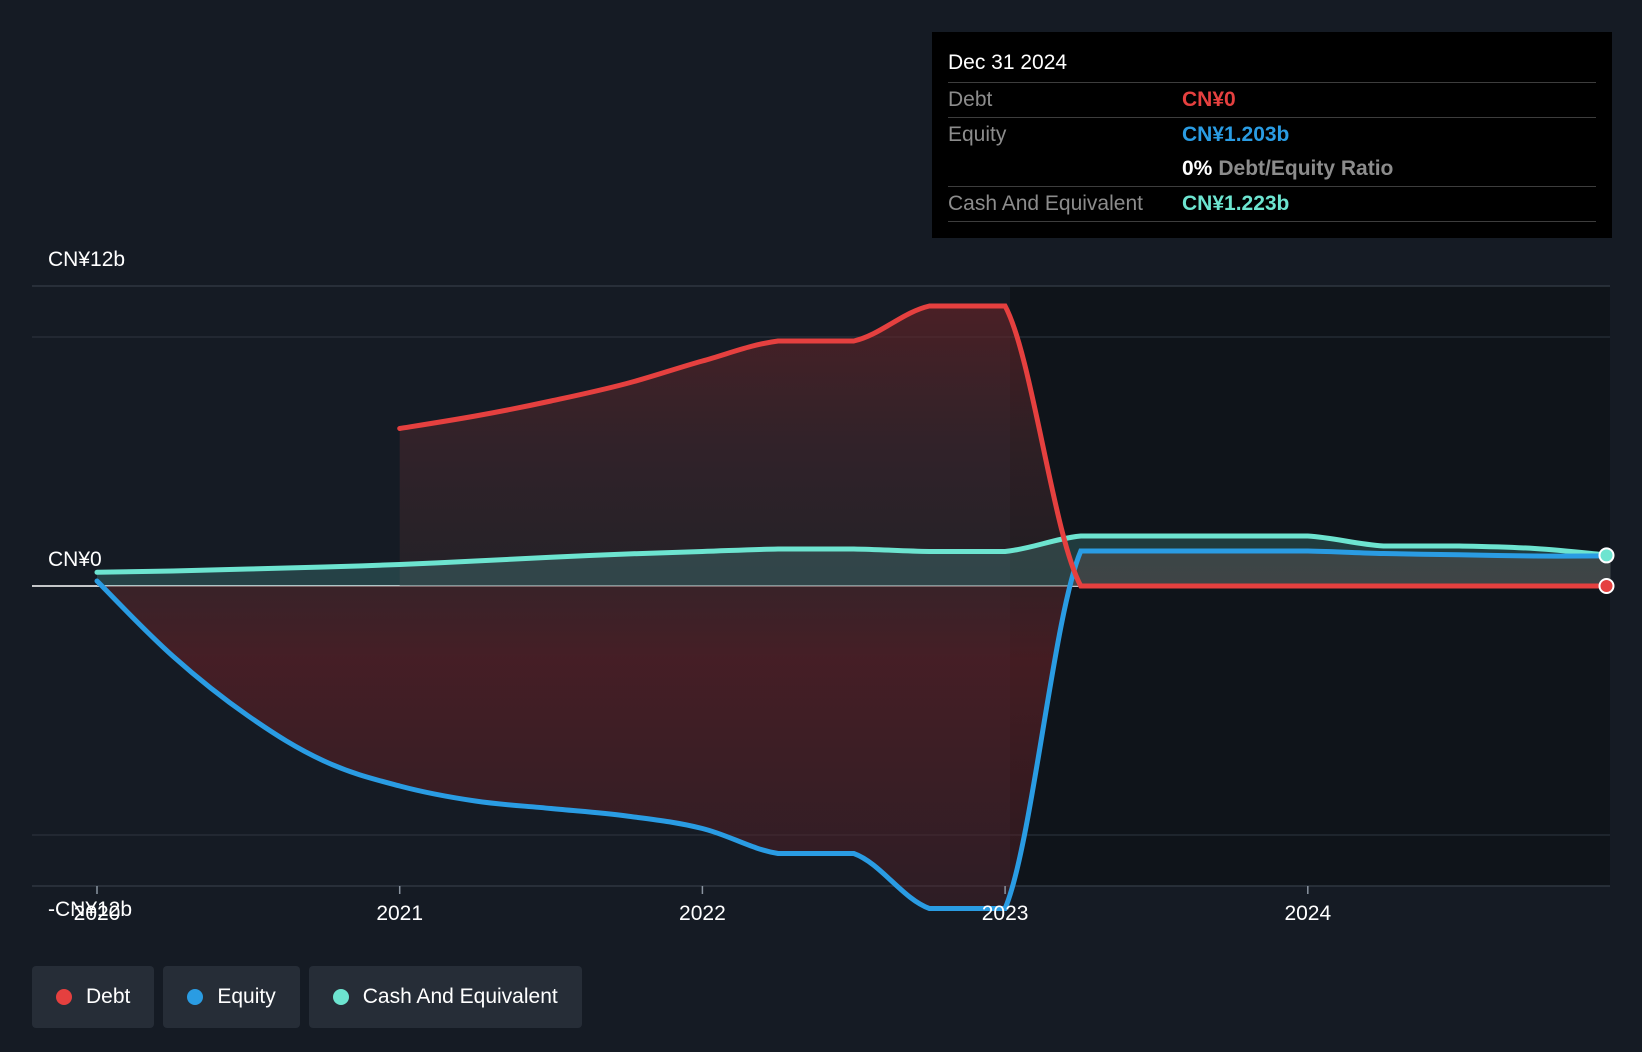 The image size is (1642, 1052). I want to click on legend-equity-dot-icon, so click(195, 997).